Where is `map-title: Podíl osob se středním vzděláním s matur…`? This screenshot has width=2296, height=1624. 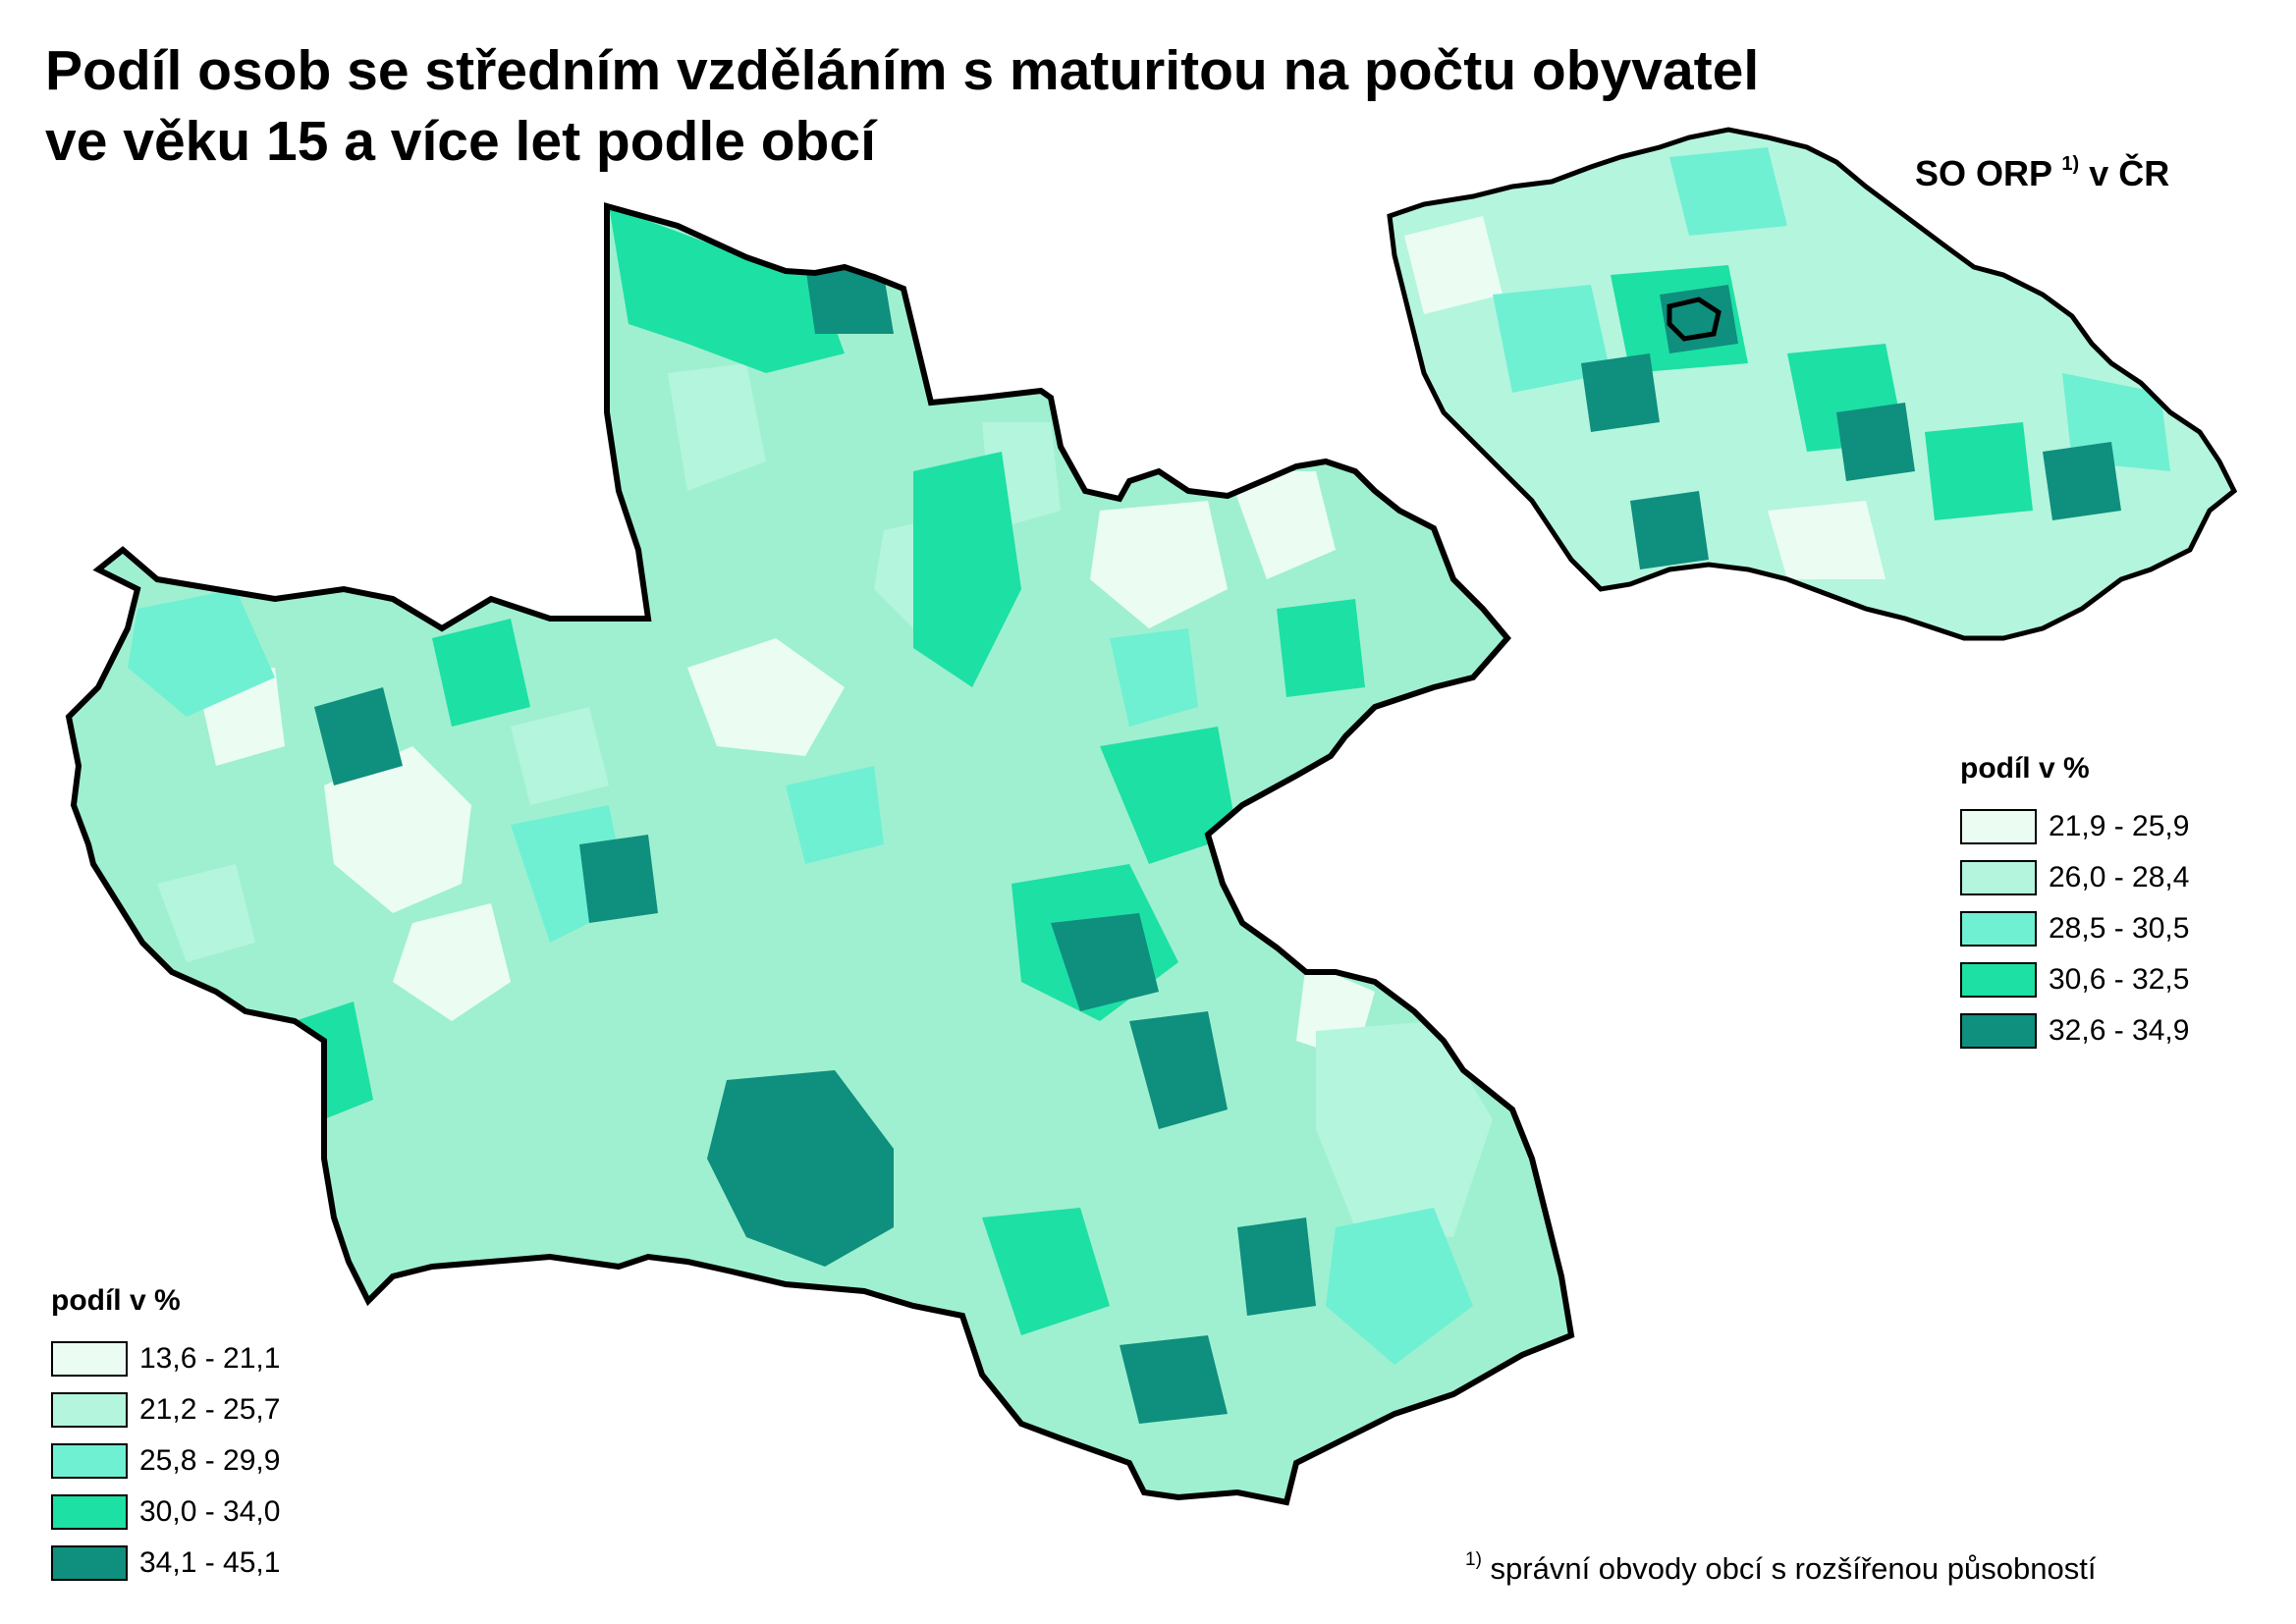 map-title: Podíl osob se středním vzděláním s matur… is located at coordinates (902, 106).